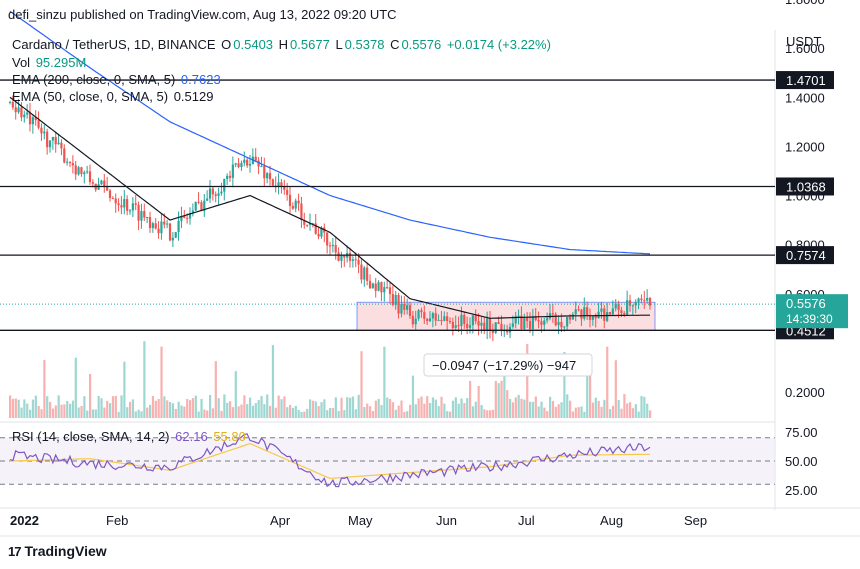 This screenshot has height=569, width=860. What do you see at coordinates (364, 44) in the screenshot?
I see `low-value: 0.5378` at bounding box center [364, 44].